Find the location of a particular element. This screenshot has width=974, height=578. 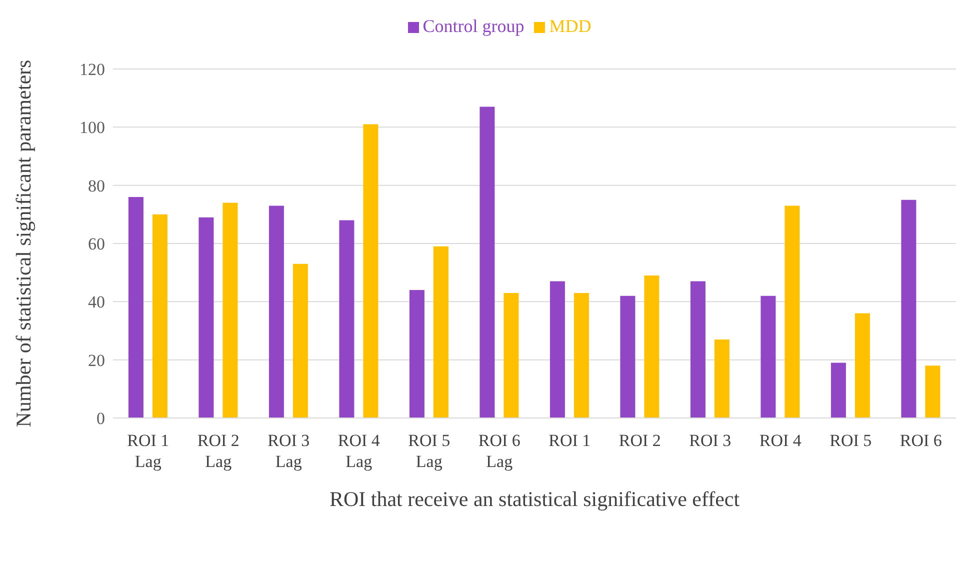

y-tick-label: 60 is located at coordinates (96, 244).